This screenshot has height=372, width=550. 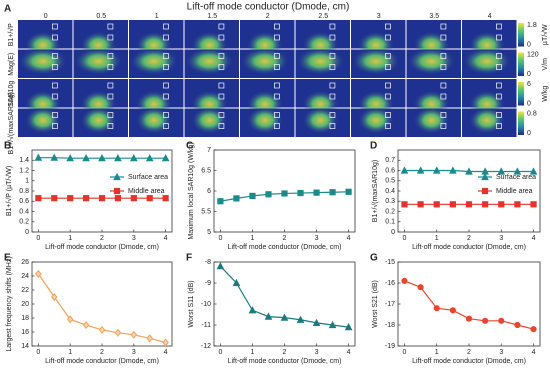 What do you see at coordinates (529, 133) in the screenshot?
I see `colorbar-min: 0` at bounding box center [529, 133].